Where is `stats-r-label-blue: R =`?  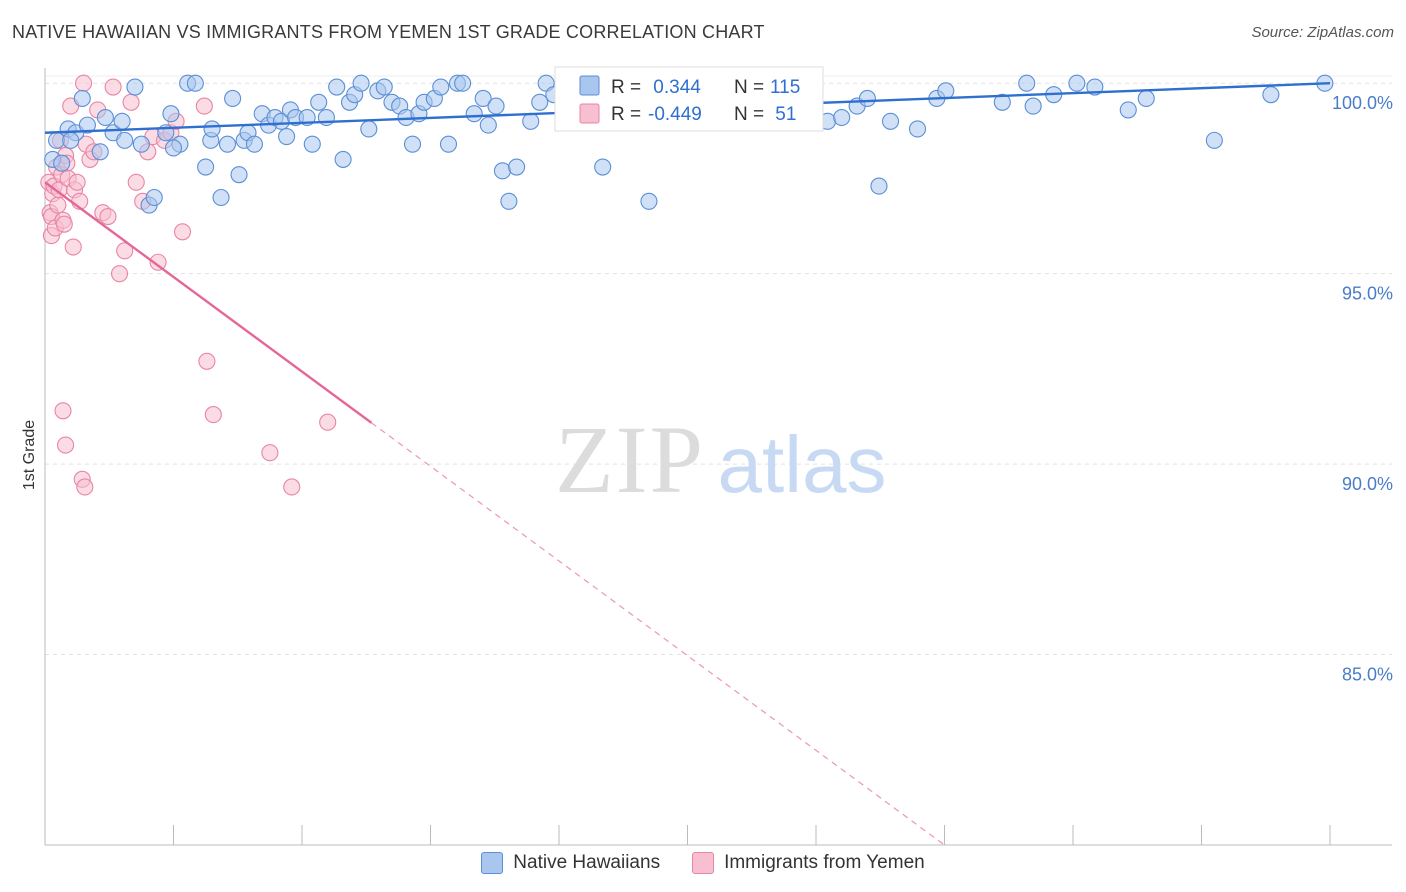
stats-r-label-blue: R = is located at coordinates (626, 87).